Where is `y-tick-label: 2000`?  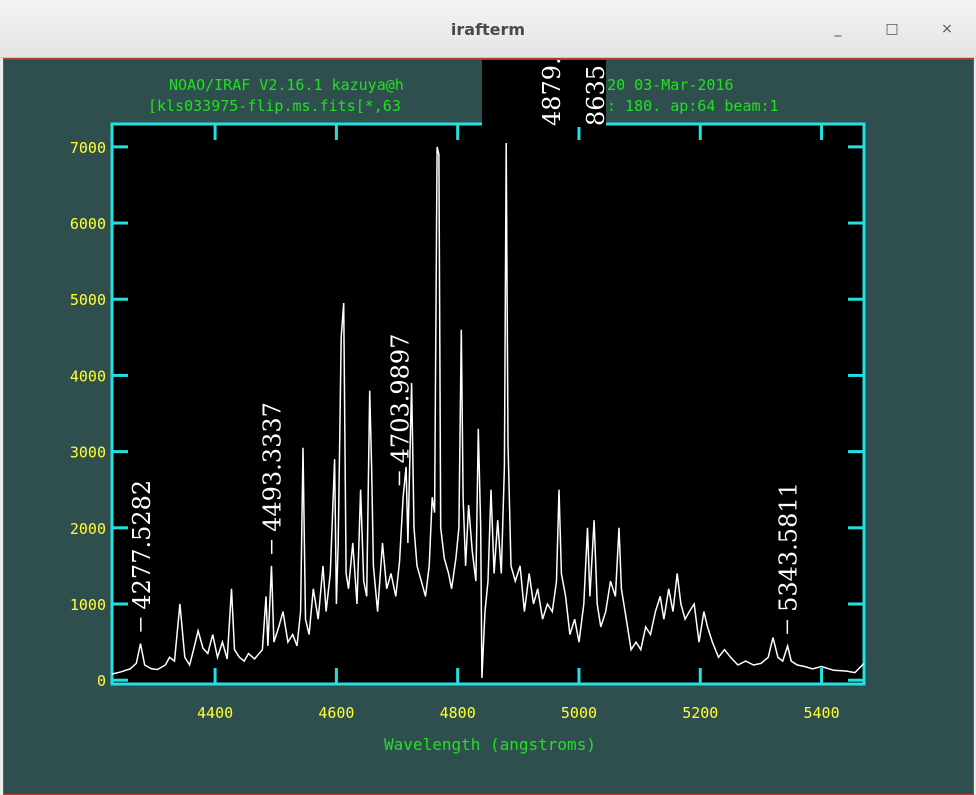 y-tick-label: 2000 is located at coordinates (88, 529).